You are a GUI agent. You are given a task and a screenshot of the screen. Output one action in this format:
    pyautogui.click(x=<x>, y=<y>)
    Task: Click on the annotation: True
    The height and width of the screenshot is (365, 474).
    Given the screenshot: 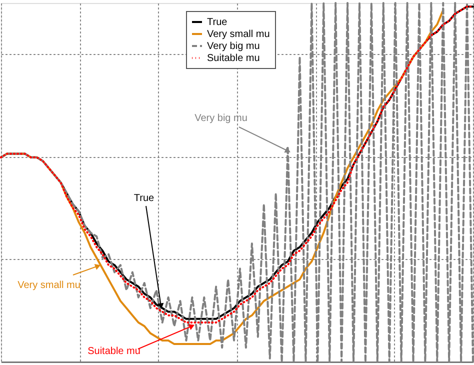 What is the action you would take?
    pyautogui.click(x=144, y=198)
    